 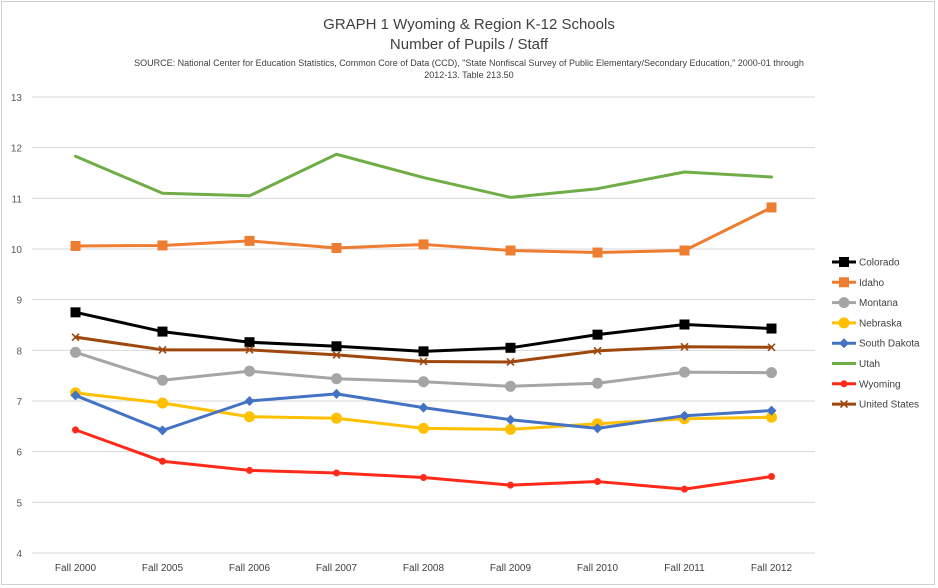 What do you see at coordinates (889, 405) in the screenshot?
I see `legend-label: United States` at bounding box center [889, 405].